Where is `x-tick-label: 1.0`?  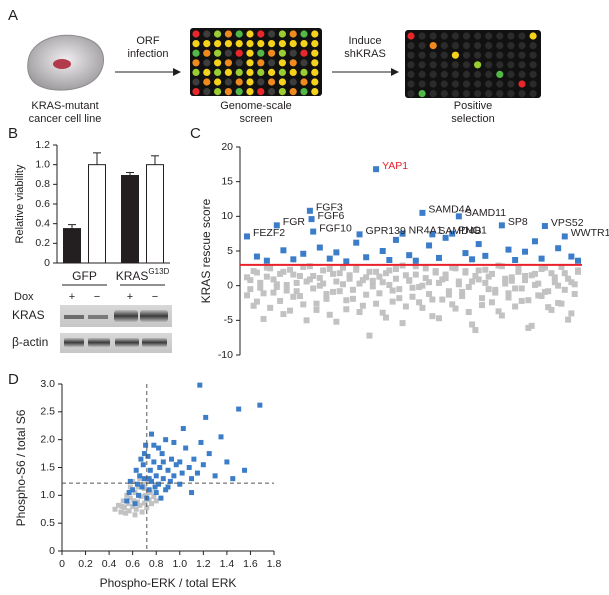
x-tick-label: 1.0 is located at coordinates (179, 564).